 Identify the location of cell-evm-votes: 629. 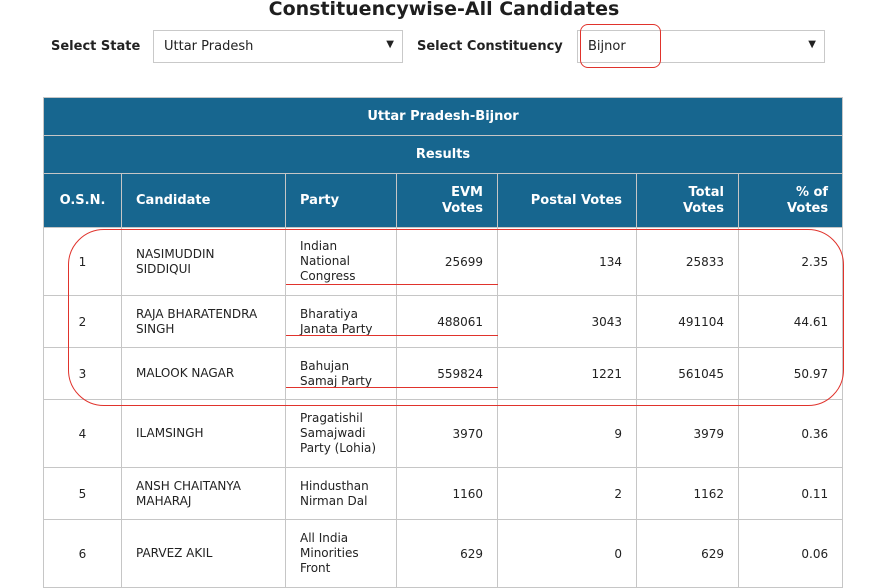
(447, 553).